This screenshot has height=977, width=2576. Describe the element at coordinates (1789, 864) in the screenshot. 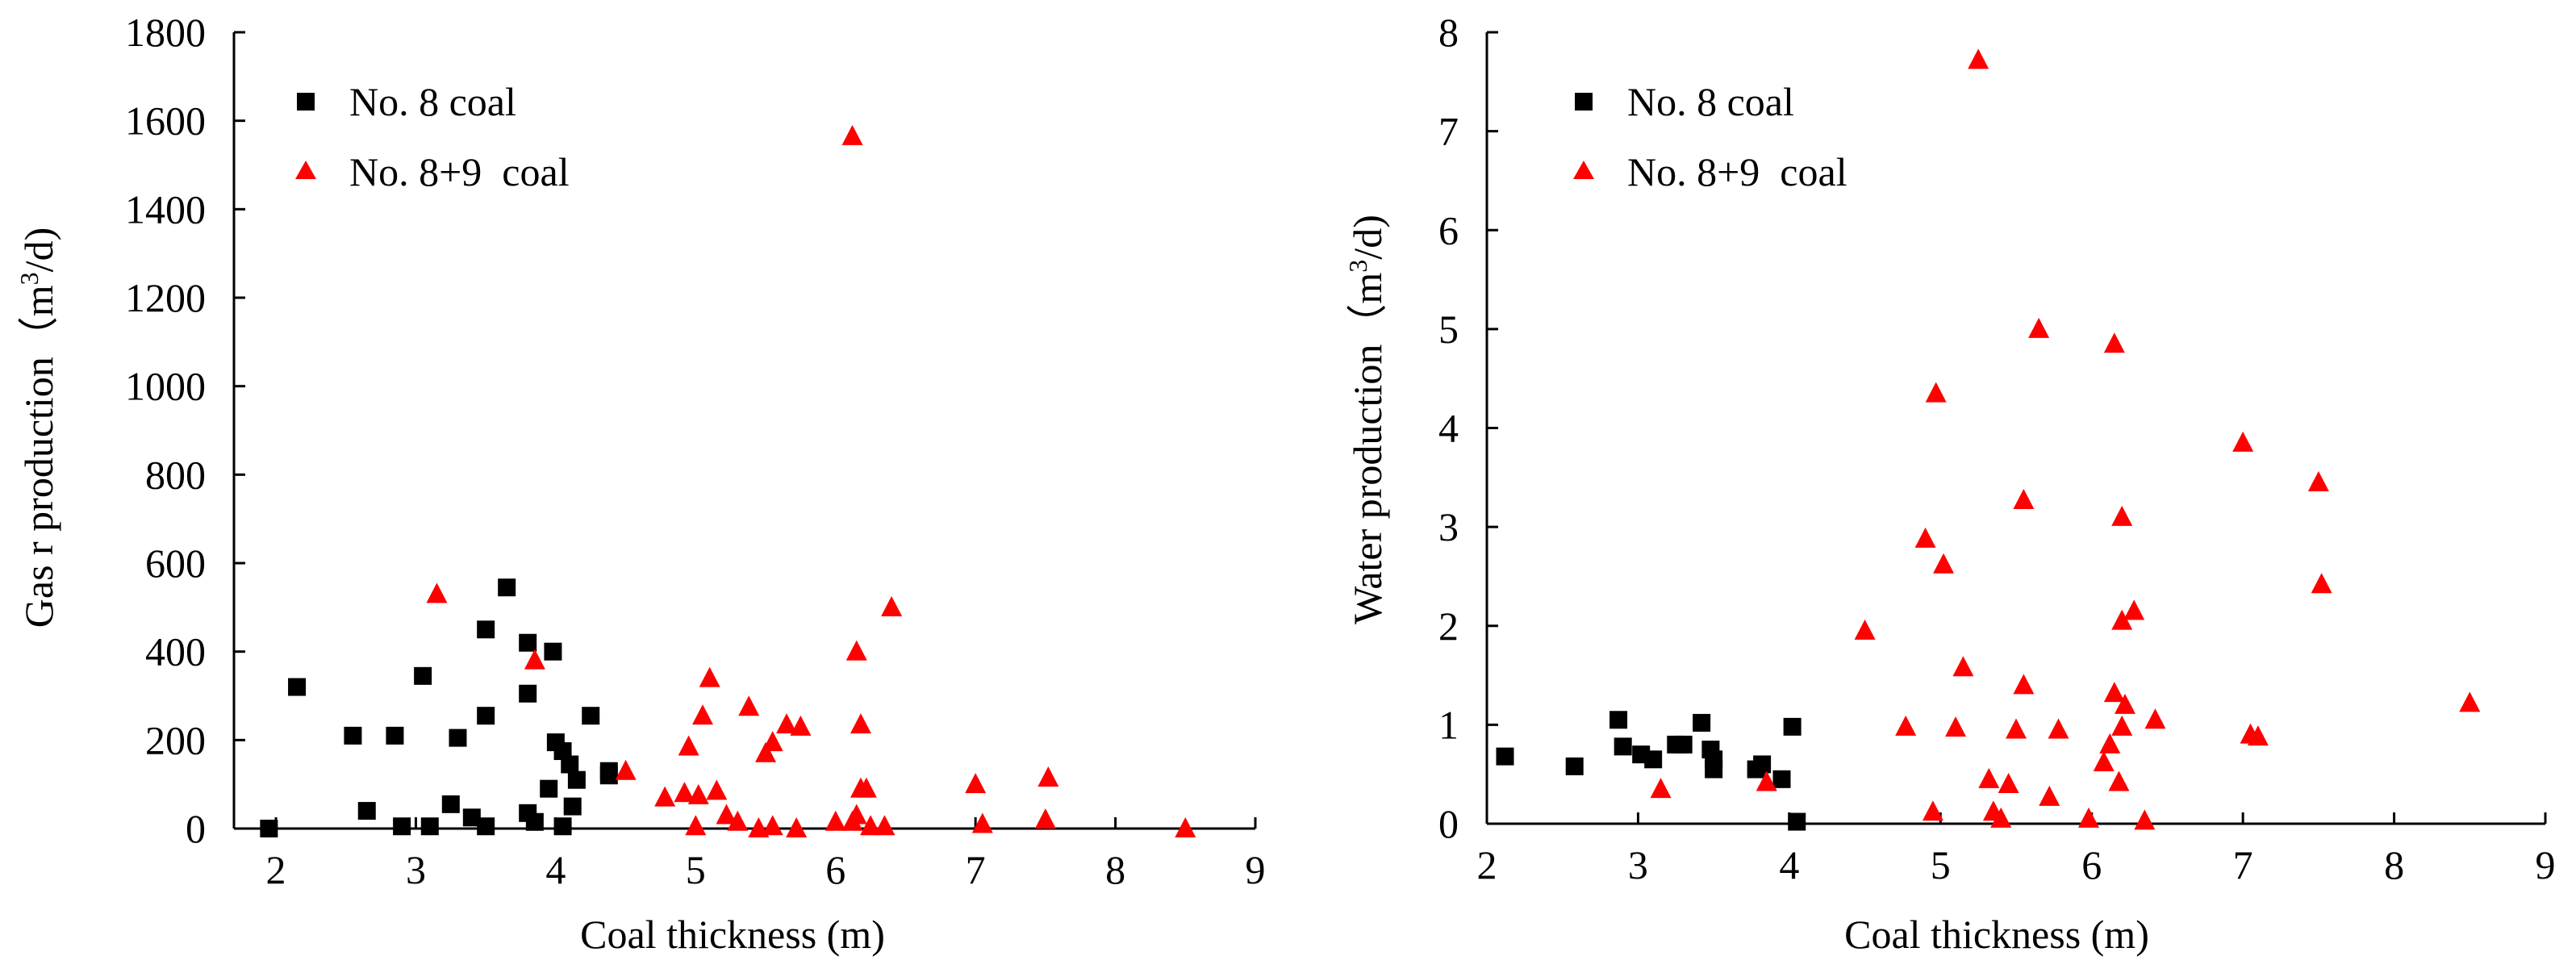

I see `water-x-tick-label: 4` at that location.